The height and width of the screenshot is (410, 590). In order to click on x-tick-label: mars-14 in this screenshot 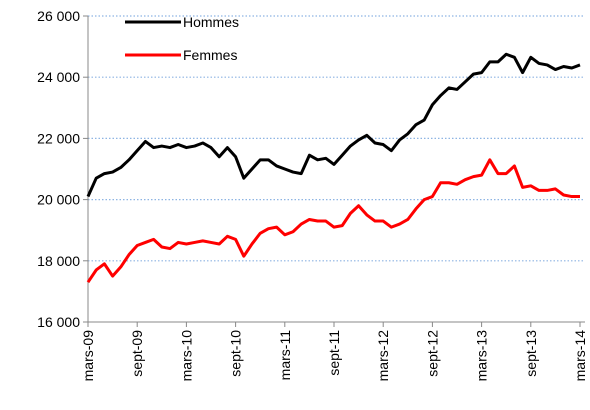, I will do `click(580, 356)`.